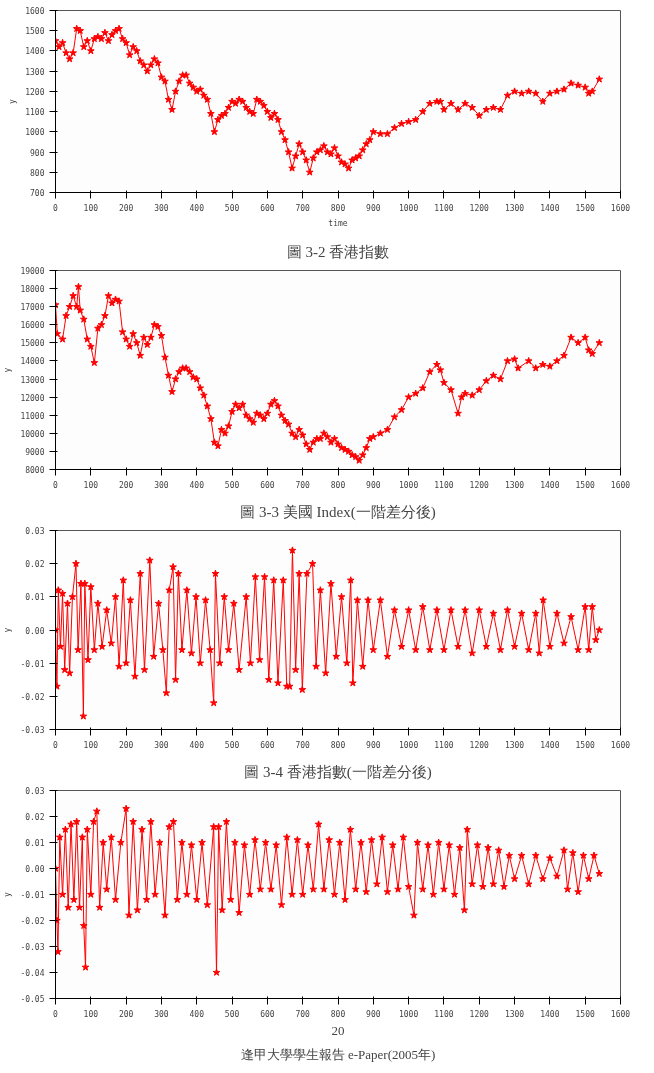 This screenshot has width=654, height=1073. Describe the element at coordinates (35, 72) in the screenshot. I see `y-tick-label: 1300` at that location.